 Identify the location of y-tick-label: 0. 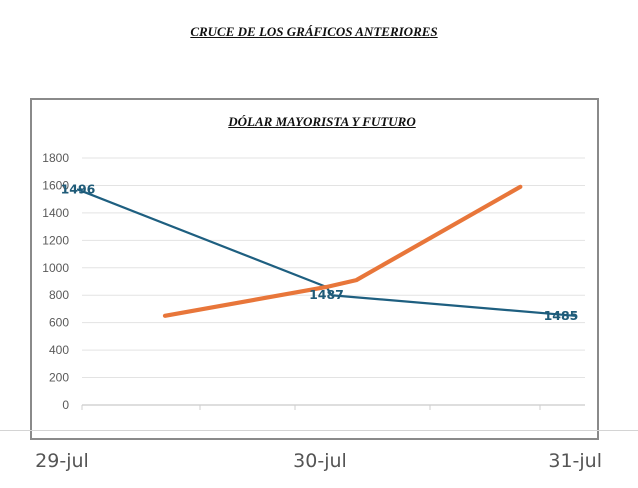
(65, 405).